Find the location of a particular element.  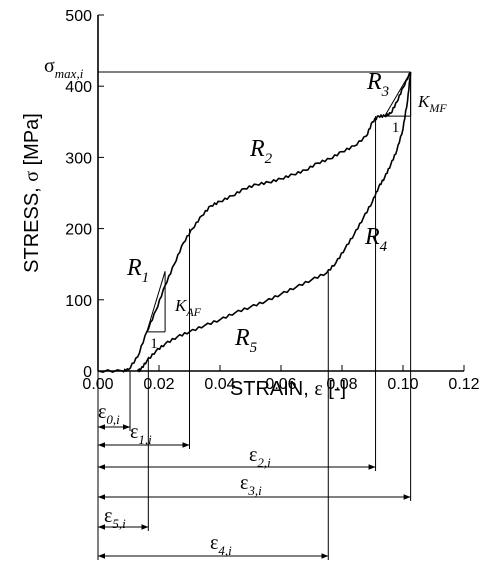

sigma-max-label: σmax,i is located at coordinates (64, 68).